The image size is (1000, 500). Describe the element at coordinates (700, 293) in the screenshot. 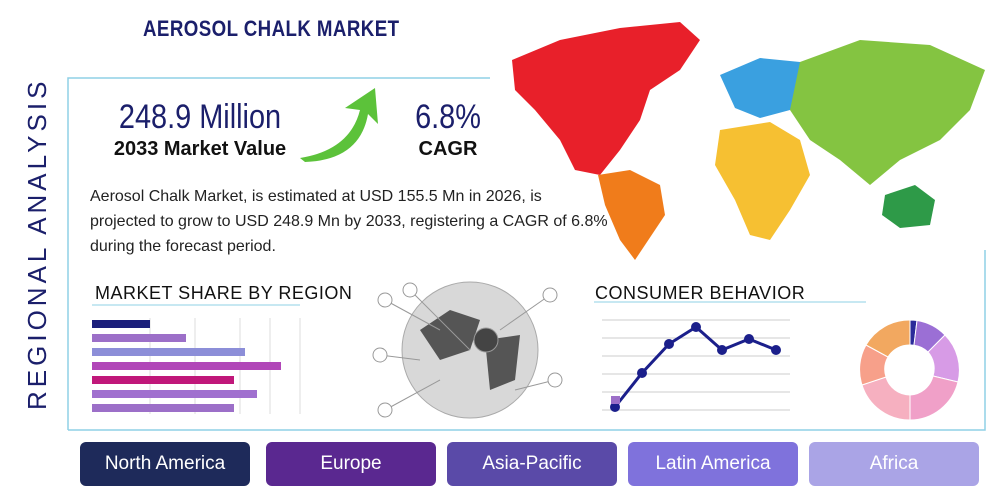

I see `section-title: CONSUMER BEHAVIOR` at that location.